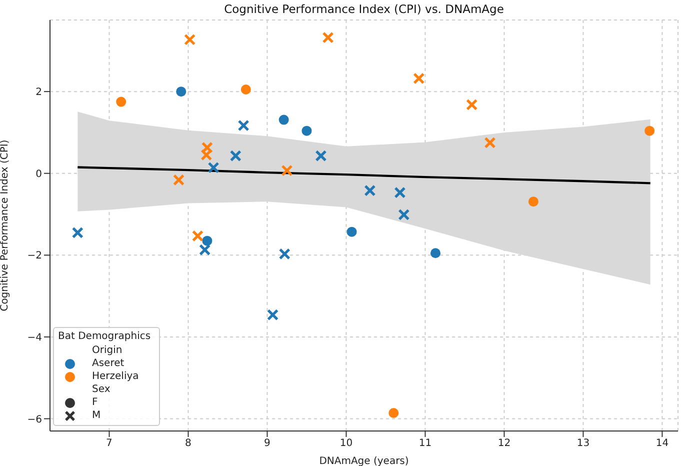 The image size is (689, 466). I want to click on legend-label: Aseret, so click(108, 363).